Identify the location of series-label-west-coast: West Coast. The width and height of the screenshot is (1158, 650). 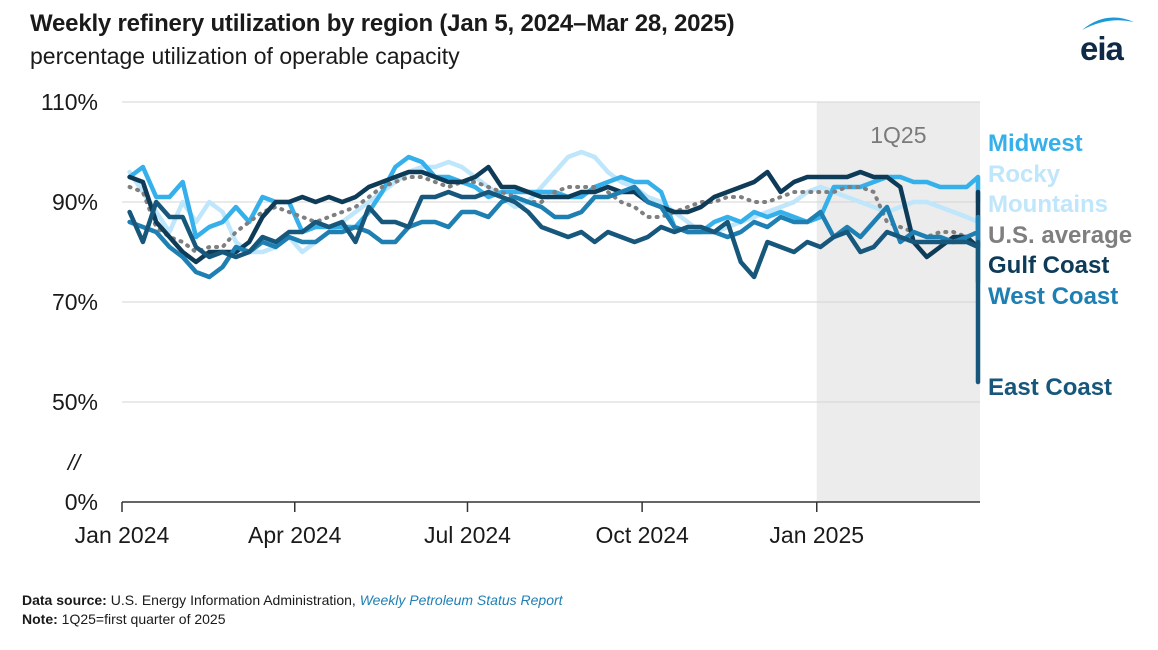
(1053, 296).